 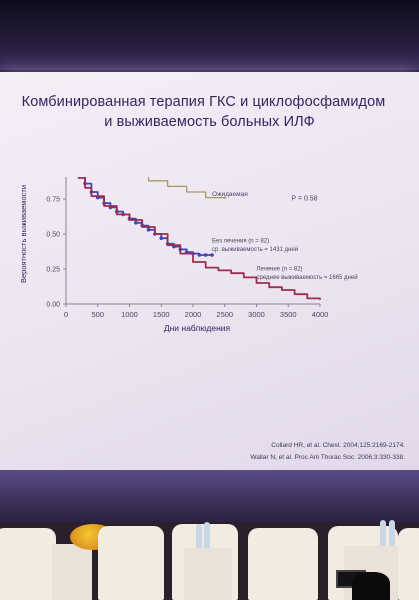 What do you see at coordinates (161, 314) in the screenshot?
I see `x-tick-label: 1500` at bounding box center [161, 314].